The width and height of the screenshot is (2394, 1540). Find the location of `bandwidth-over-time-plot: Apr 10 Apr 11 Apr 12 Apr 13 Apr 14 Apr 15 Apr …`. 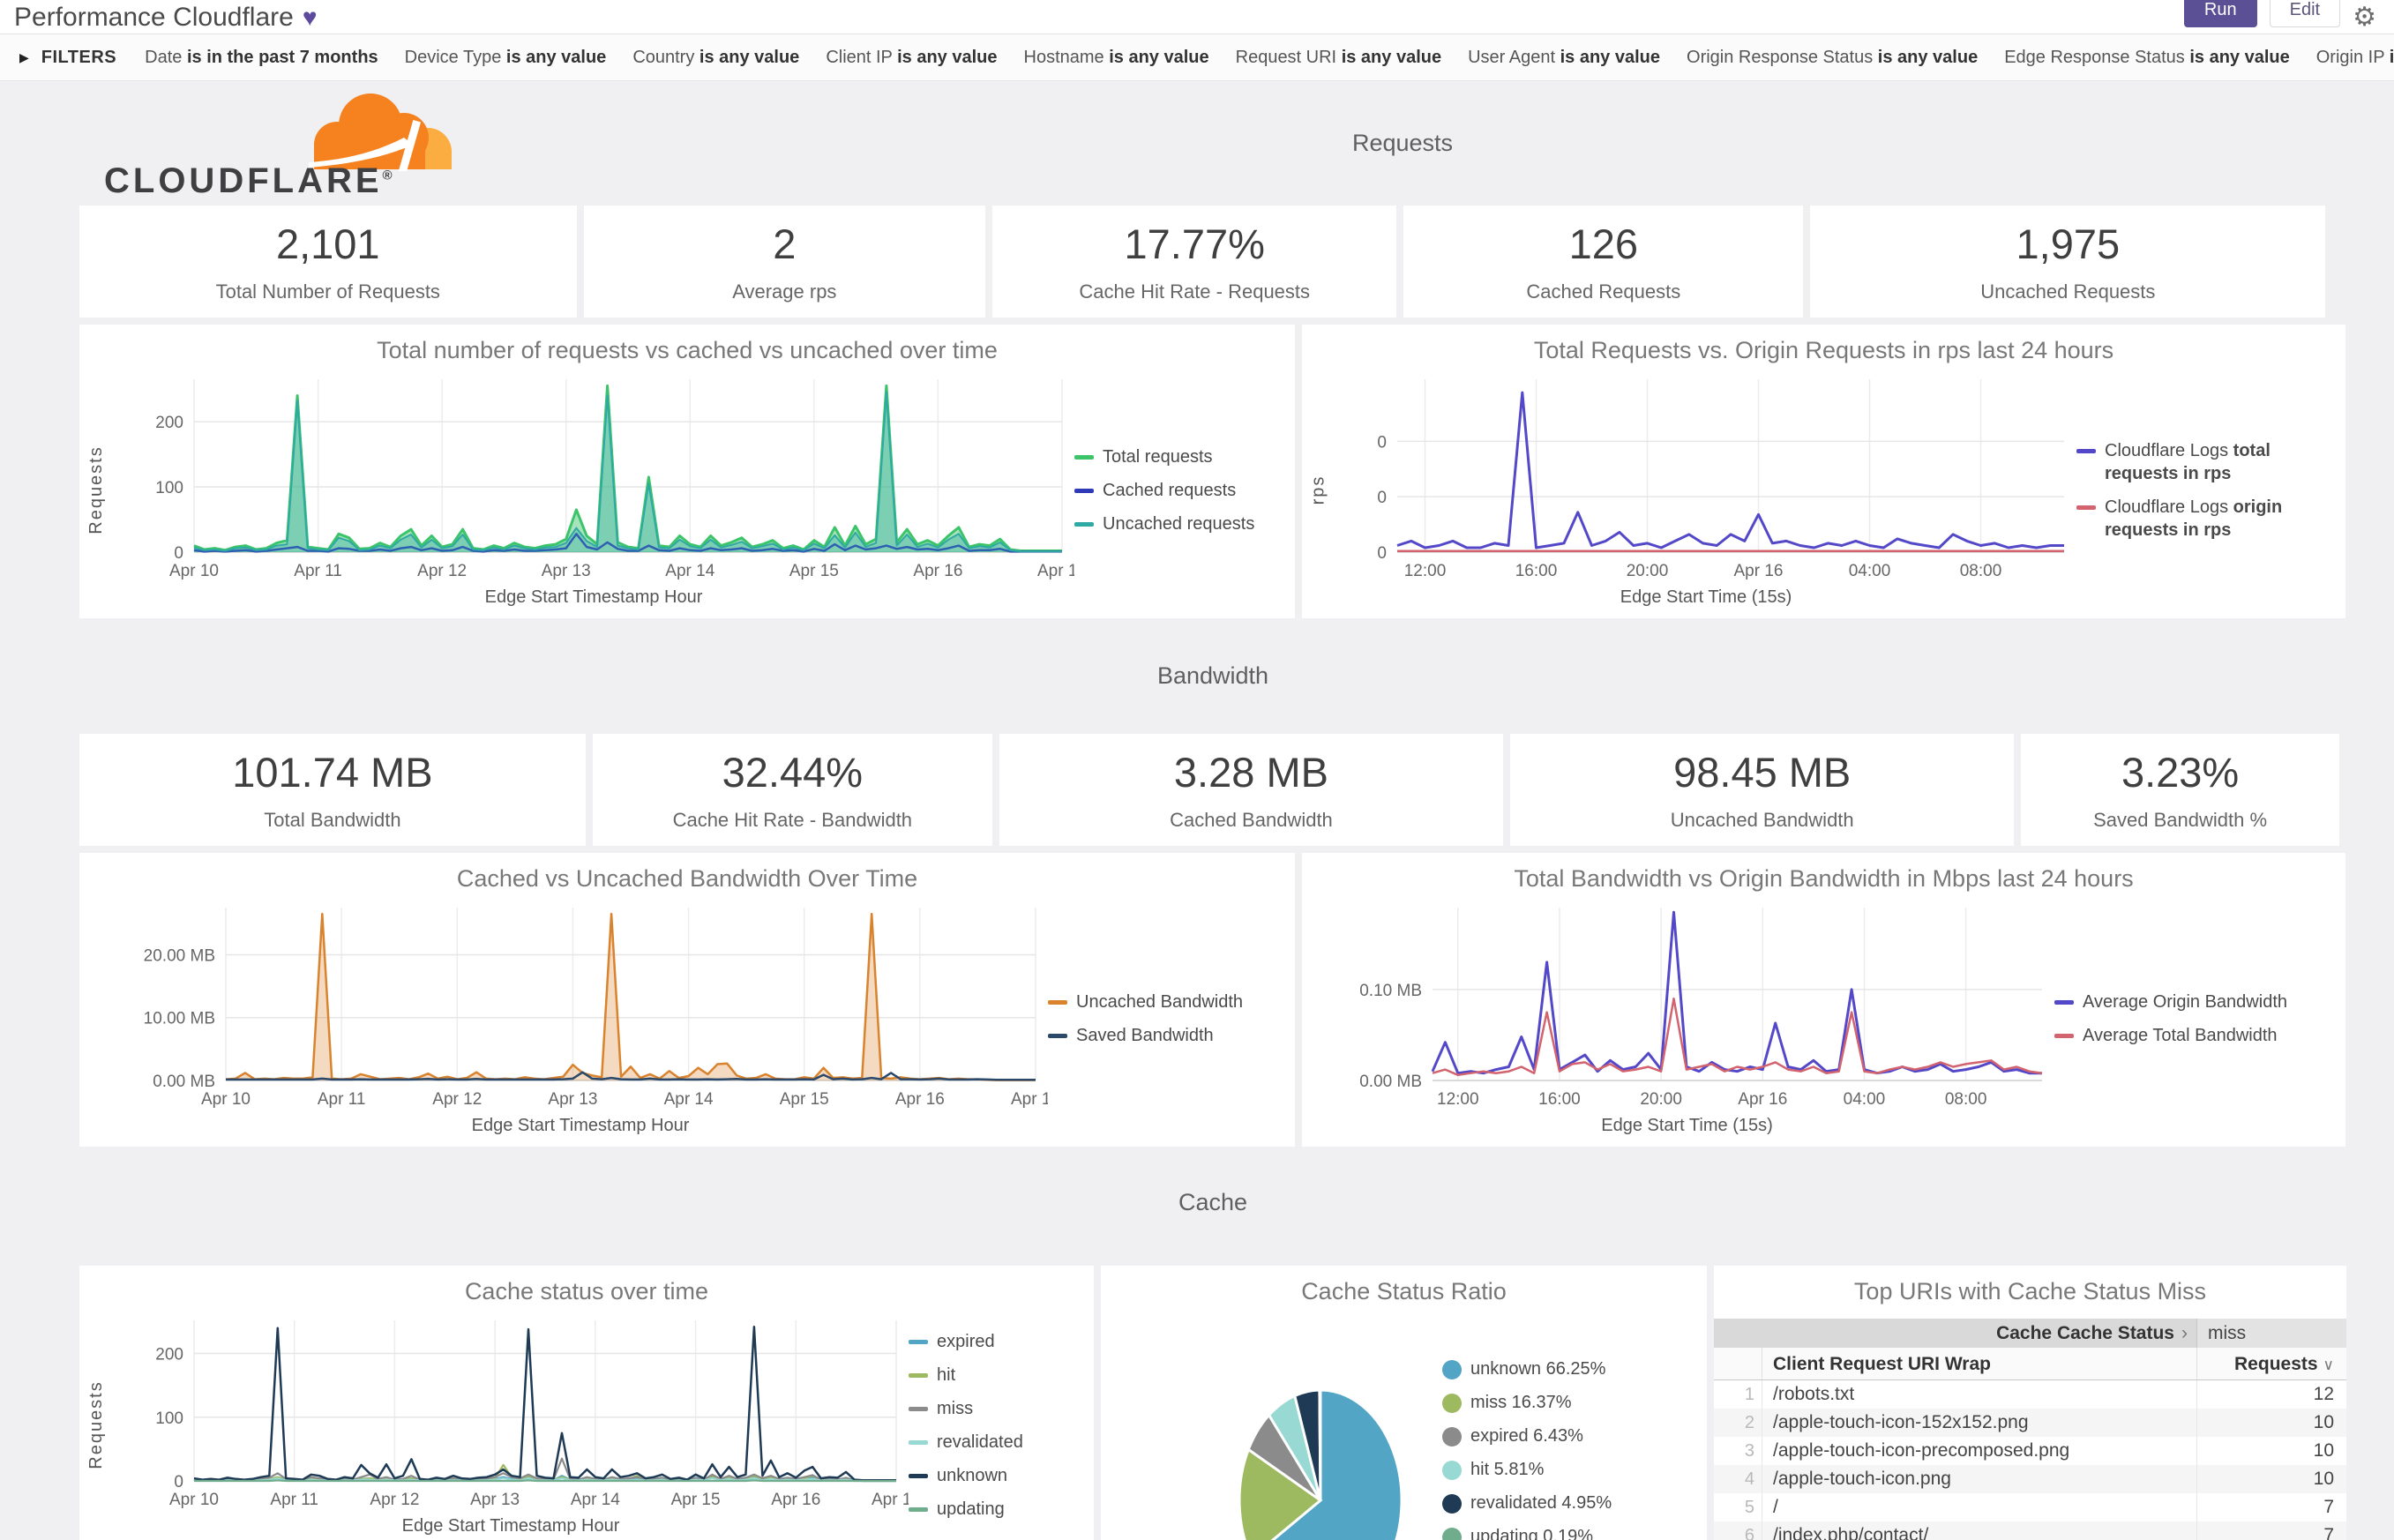

bandwidth-over-time-plot: Apr 10 Apr 11 Apr 12 Apr 13 Apr 14 Apr 15 Apr … is located at coordinates (587, 1006).